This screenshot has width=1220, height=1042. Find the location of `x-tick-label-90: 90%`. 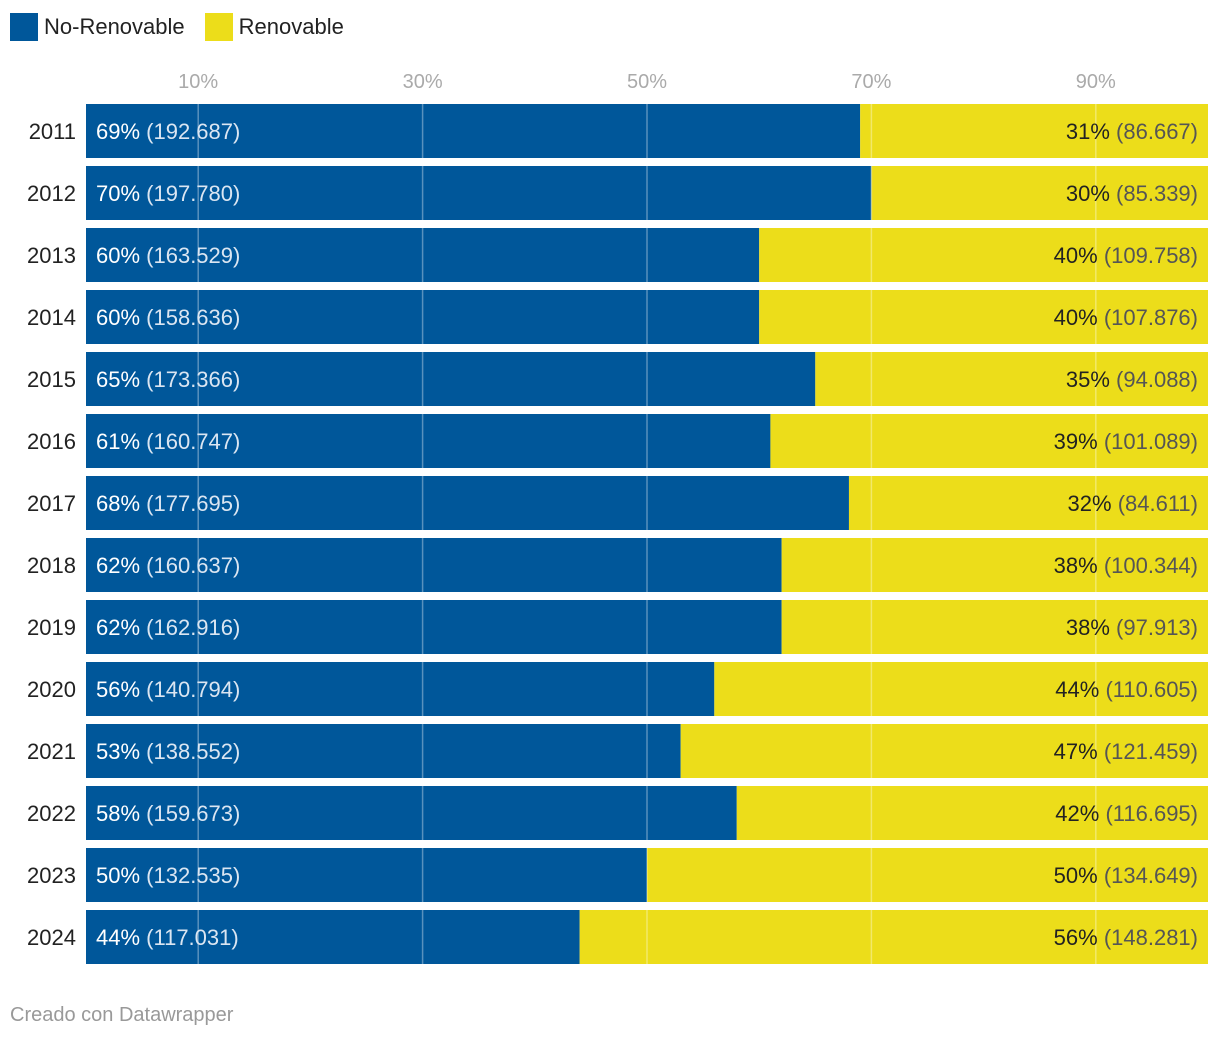

x-tick-label-90: 90% is located at coordinates (1096, 82).